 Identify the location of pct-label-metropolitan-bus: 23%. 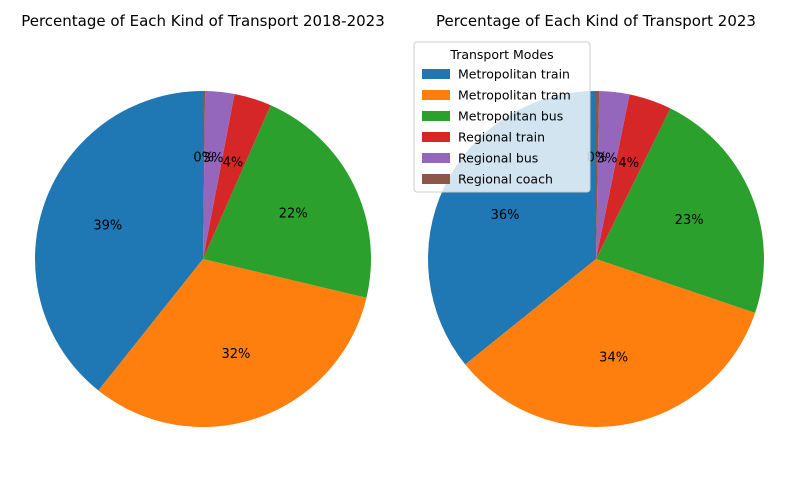
(689, 220).